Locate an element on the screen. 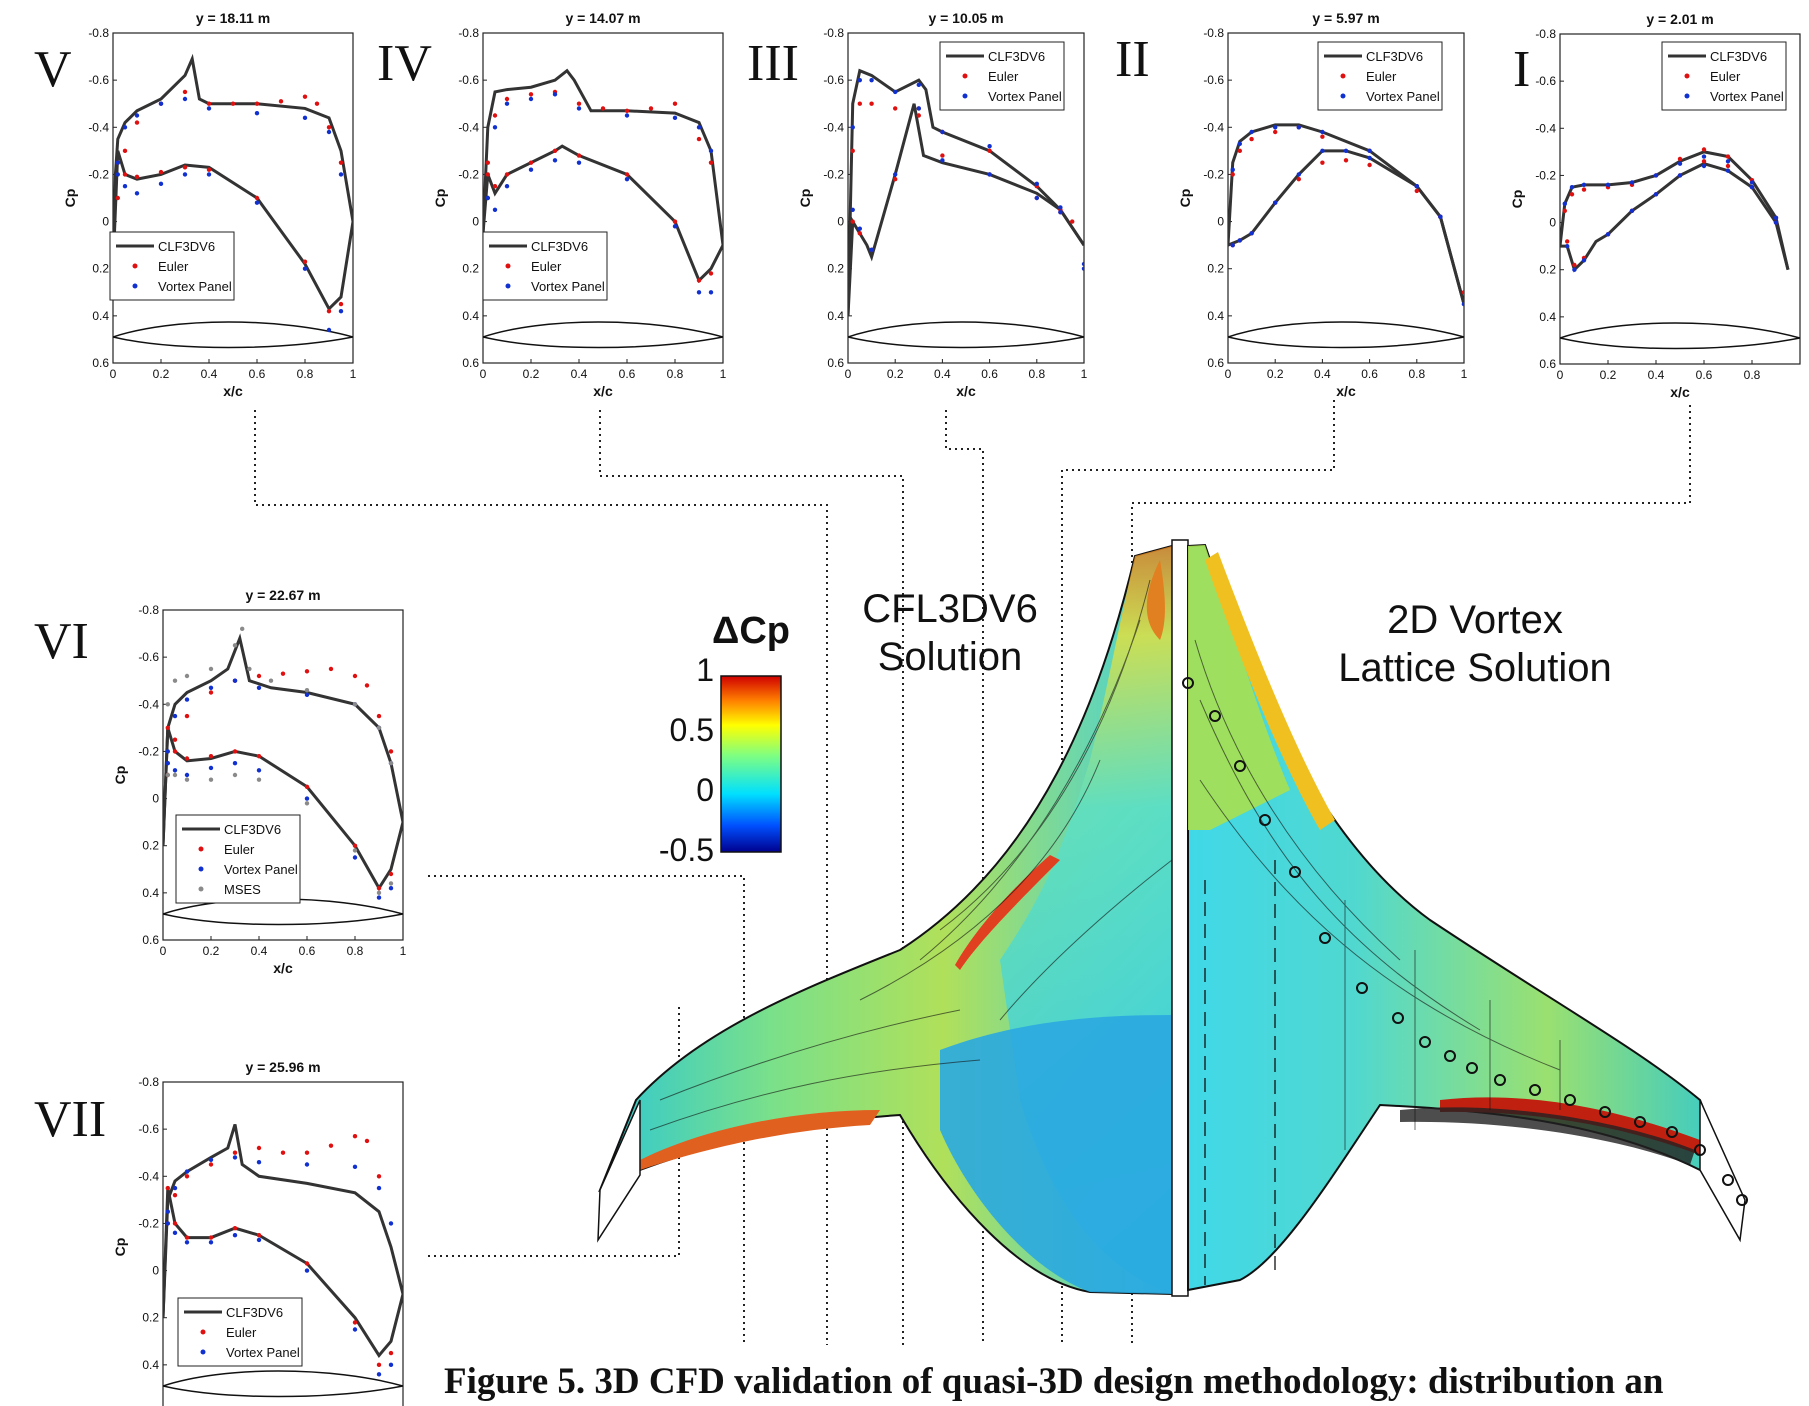 This screenshot has width=1809, height=1406. series-euler-lower is located at coordinates (279, 1276).